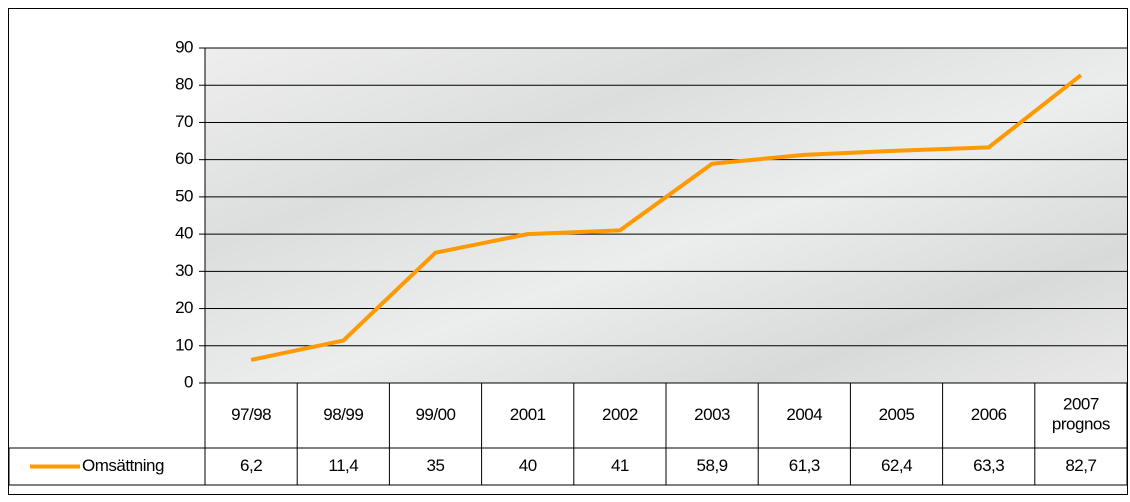 Image resolution: width=1130 pixels, height=502 pixels. I want to click on data-label: 63,3, so click(988, 465).